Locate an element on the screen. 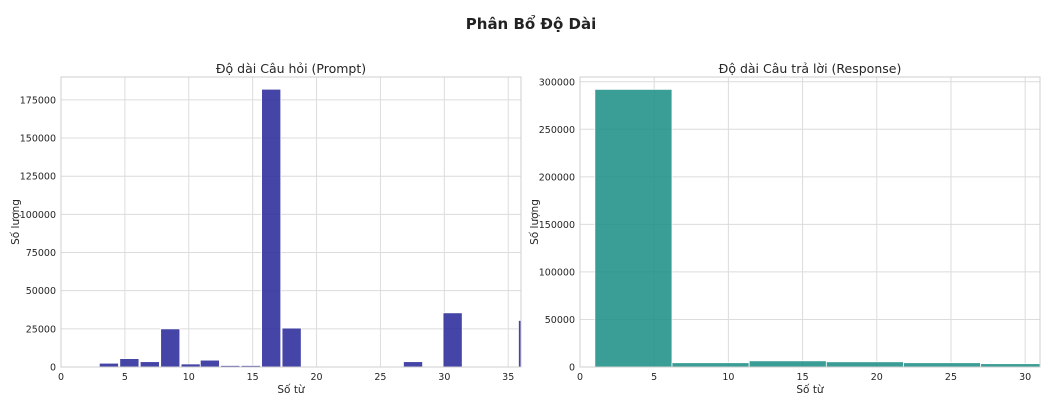 The height and width of the screenshot is (409, 1062). prompt-x-tick-label: 15 is located at coordinates (253, 377).